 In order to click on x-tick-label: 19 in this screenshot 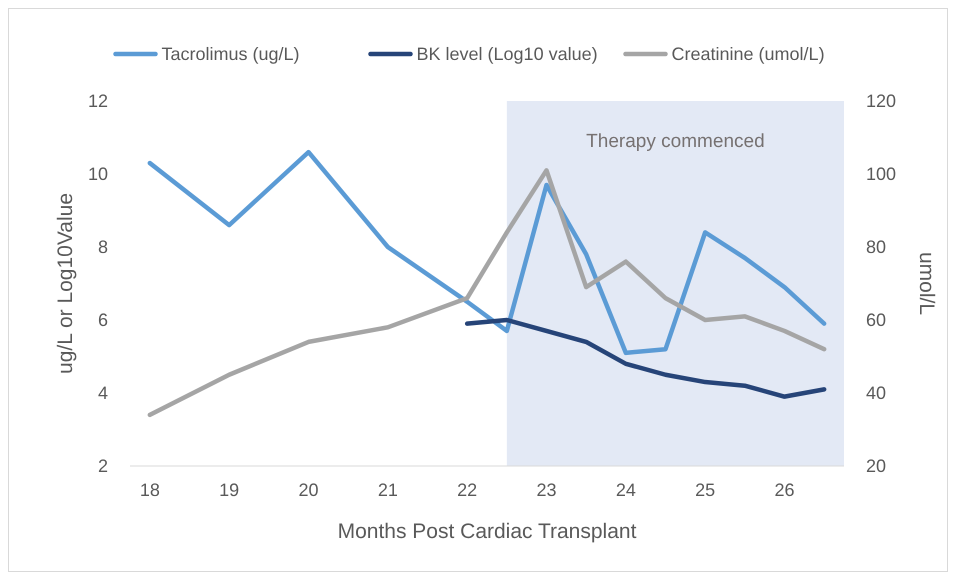, I will do `click(229, 490)`.